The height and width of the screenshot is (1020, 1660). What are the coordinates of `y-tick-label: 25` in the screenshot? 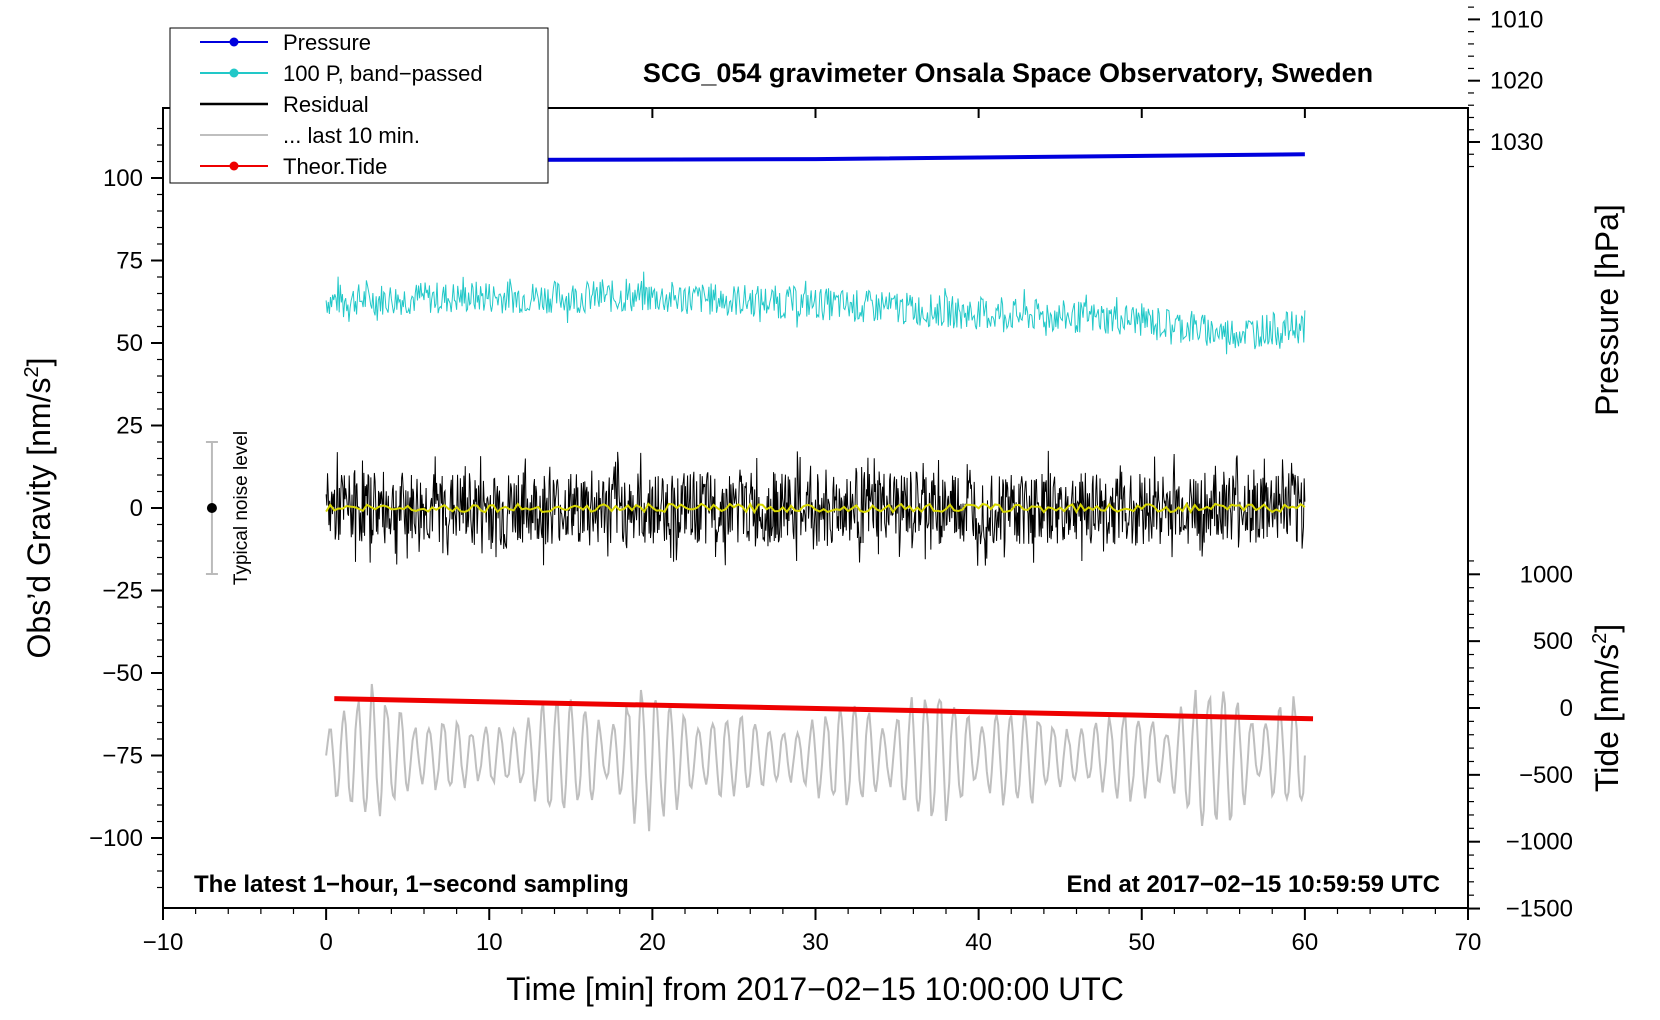 It's located at (129, 426).